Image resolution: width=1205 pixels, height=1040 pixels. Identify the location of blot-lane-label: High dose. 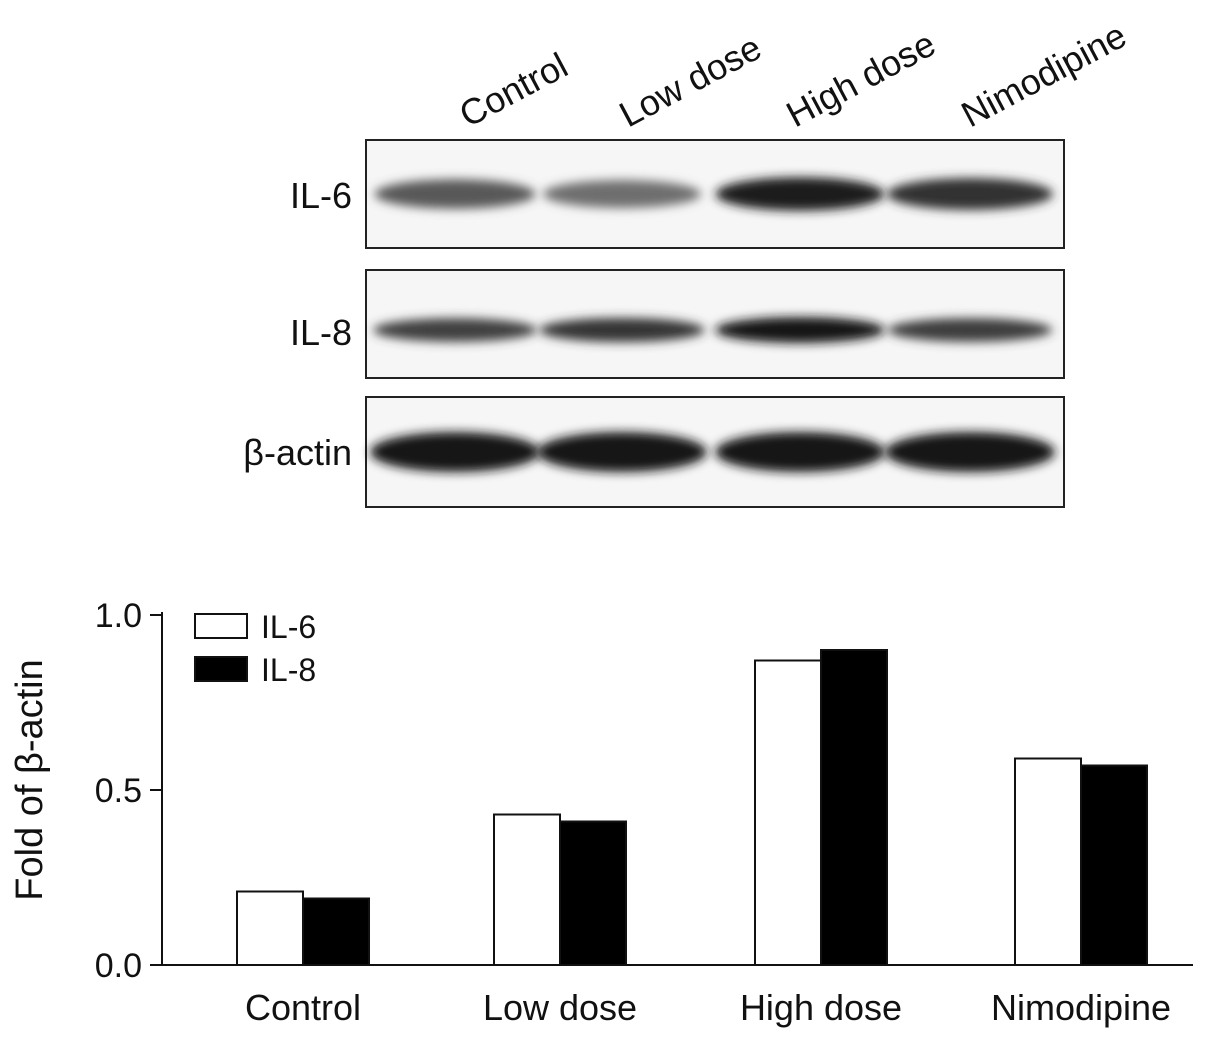
(861, 79).